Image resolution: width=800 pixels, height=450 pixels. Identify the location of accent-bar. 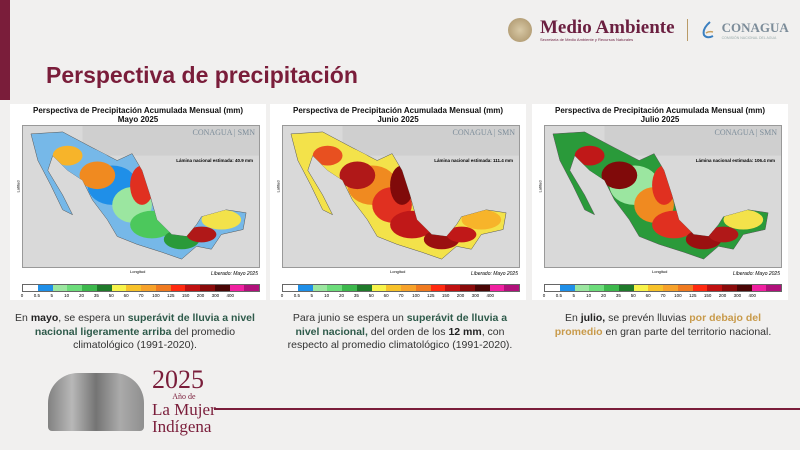
(5, 50).